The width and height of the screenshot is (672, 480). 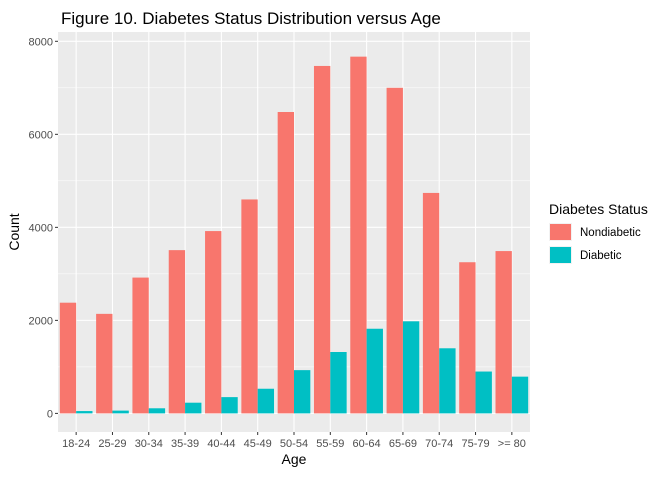 What do you see at coordinates (294, 444) in the screenshot?
I see `x-tick-label: 50-54` at bounding box center [294, 444].